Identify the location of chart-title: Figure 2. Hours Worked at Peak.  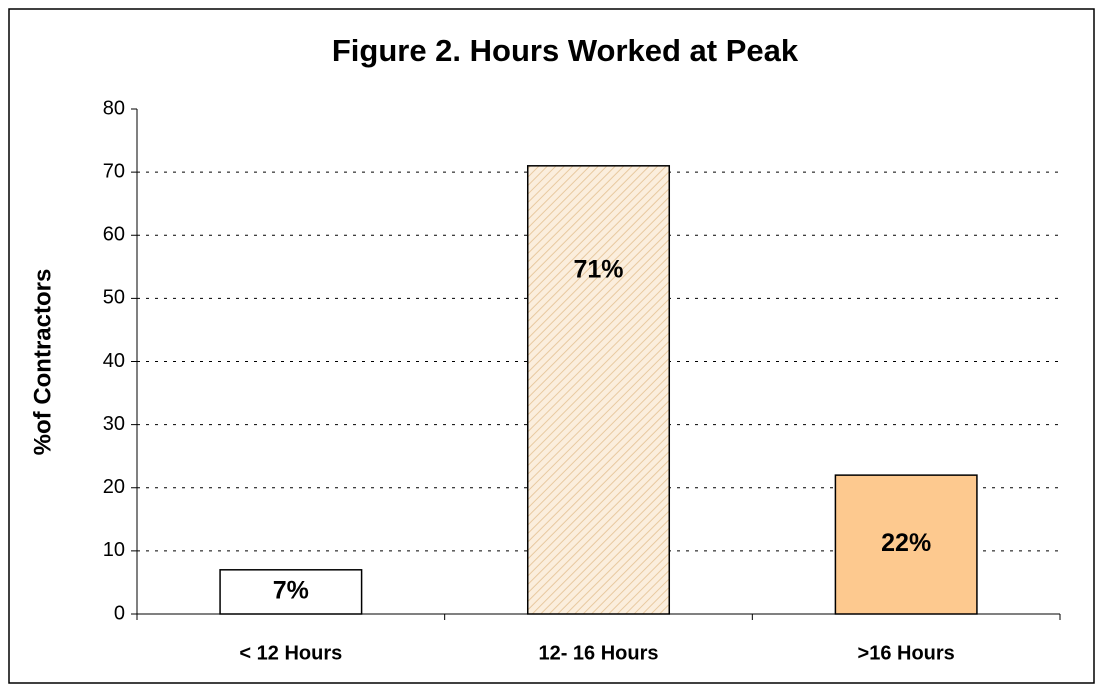
(565, 50).